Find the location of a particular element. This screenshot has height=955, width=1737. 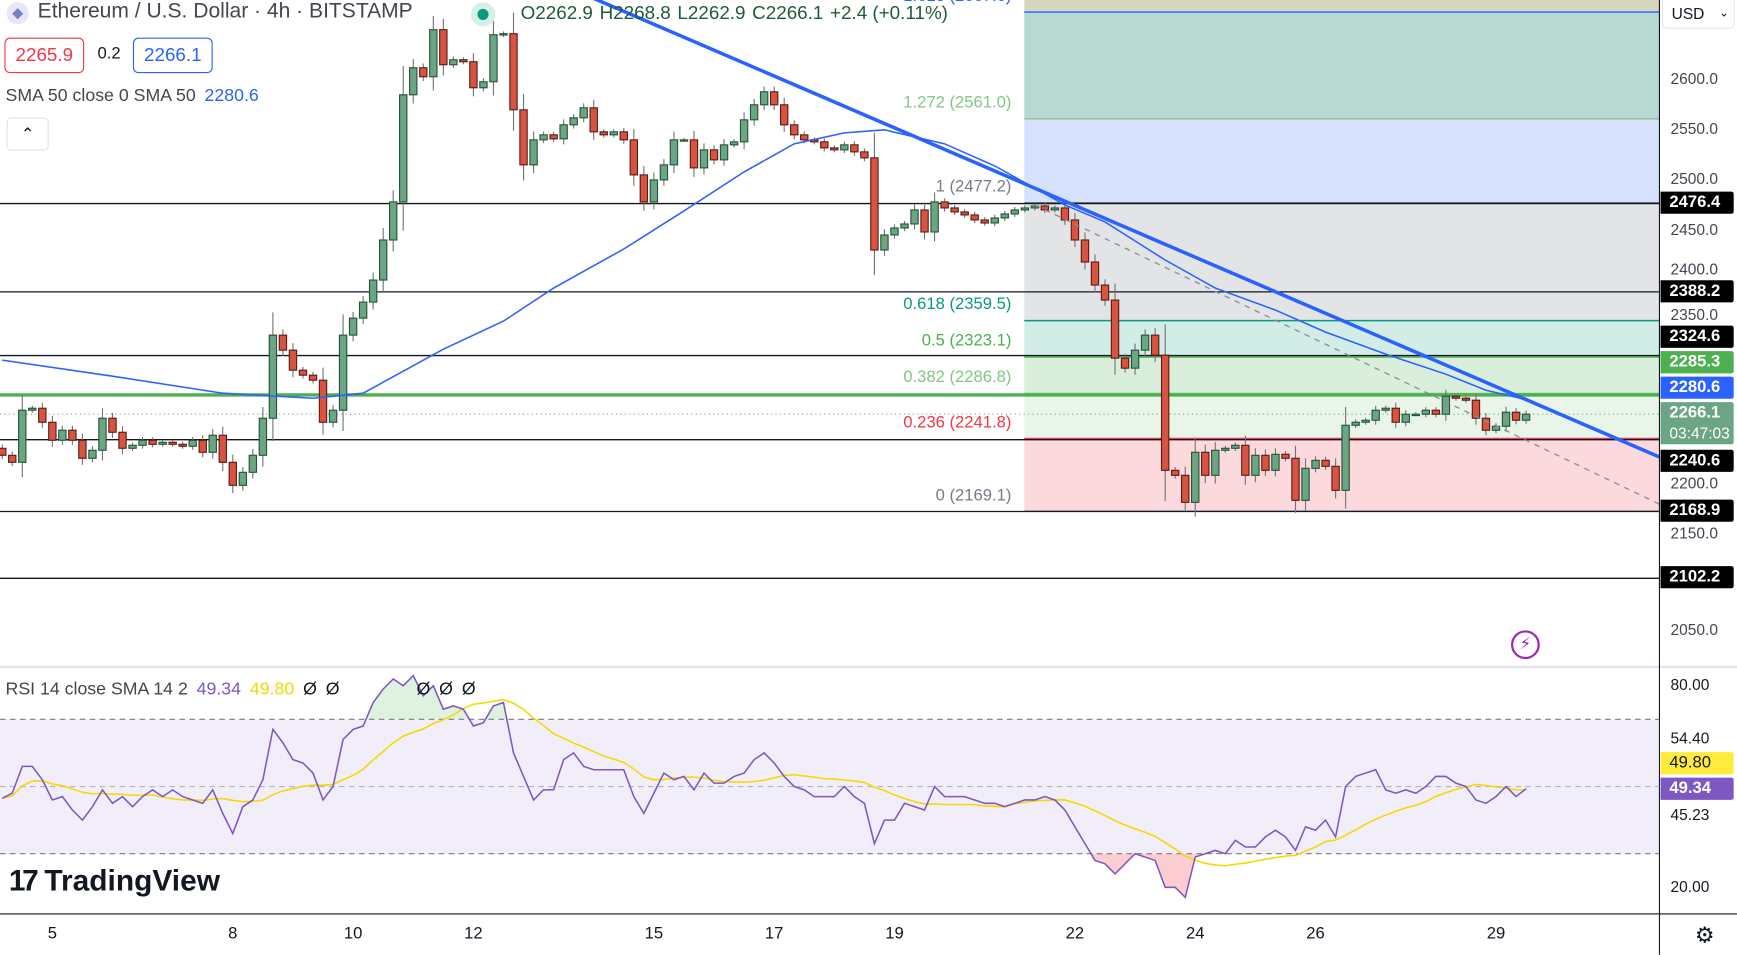

currency-dropdown: USD ⌄ is located at coordinates (1698, 14).